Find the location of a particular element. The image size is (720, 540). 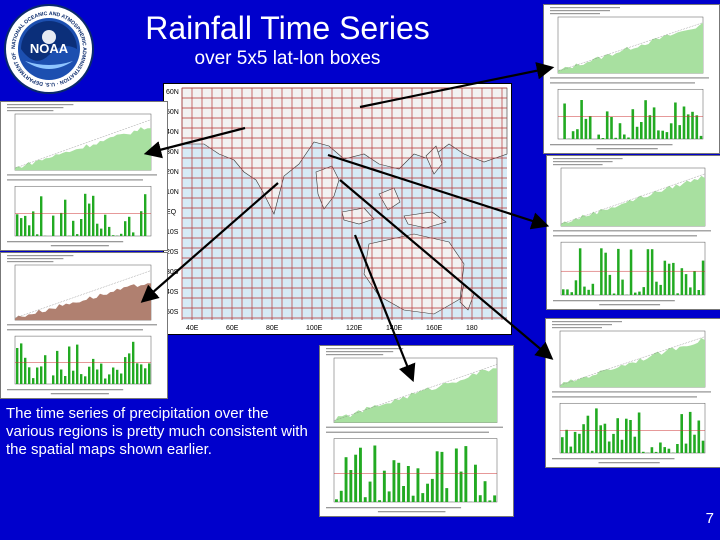

svg-text: NOAA is located at coordinates (49, 48).